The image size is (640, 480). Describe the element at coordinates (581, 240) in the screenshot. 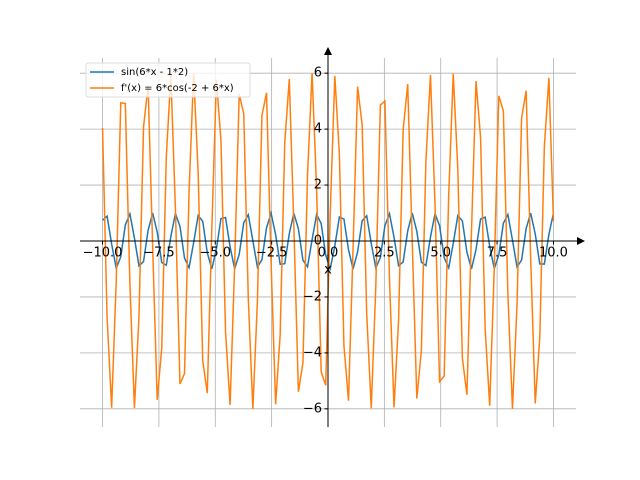

I see `x-axis-arrow` at that location.